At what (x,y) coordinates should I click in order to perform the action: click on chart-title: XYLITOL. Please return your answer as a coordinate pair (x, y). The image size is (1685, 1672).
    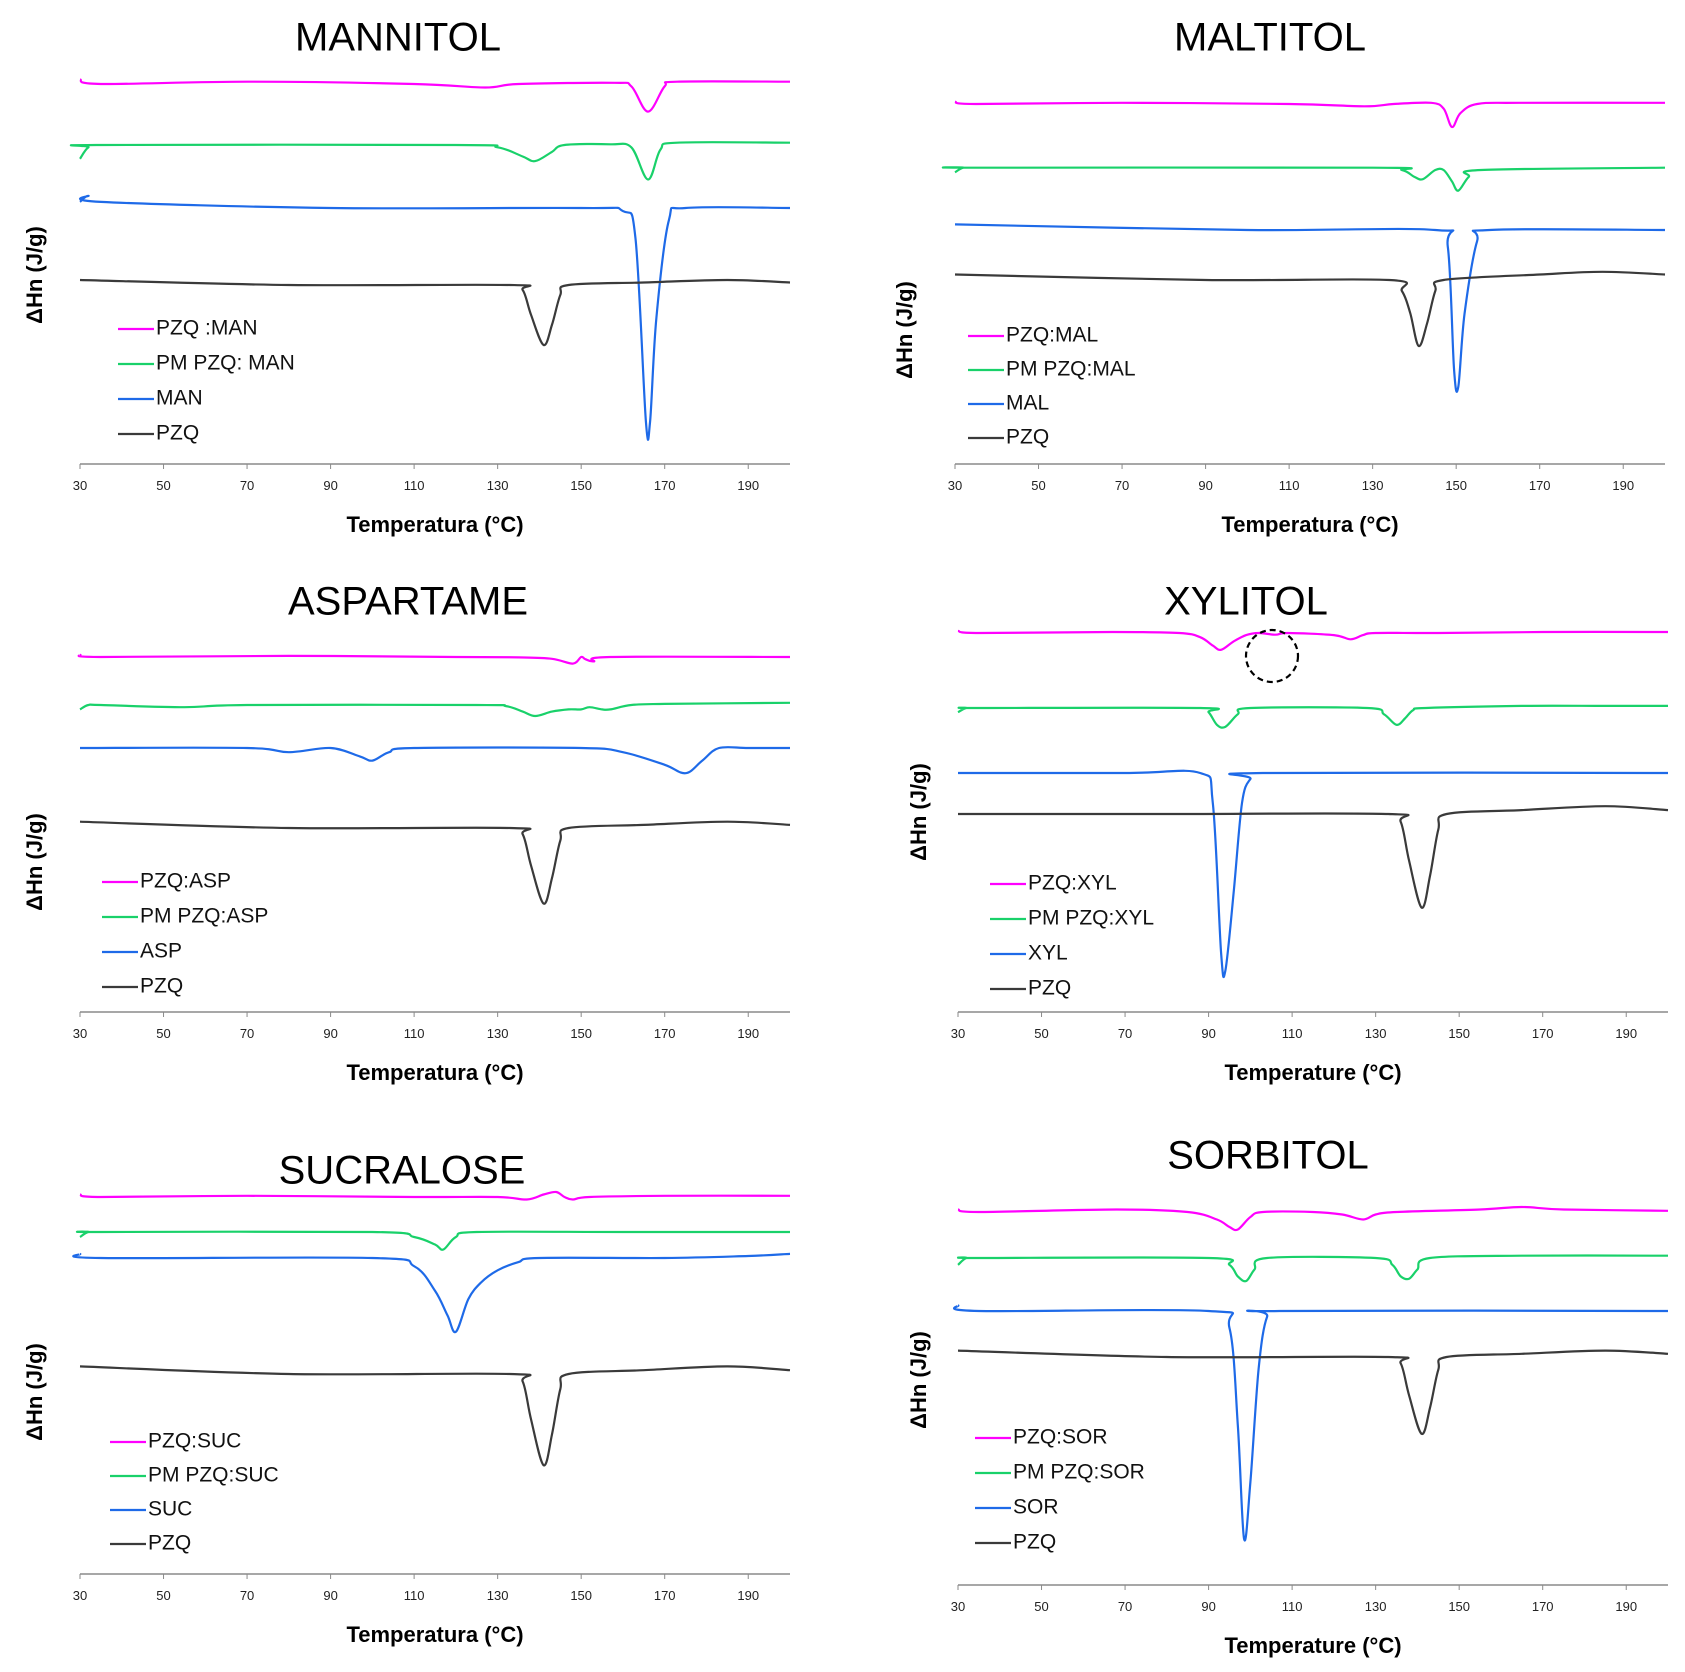
    Looking at the image, I should click on (1246, 602).